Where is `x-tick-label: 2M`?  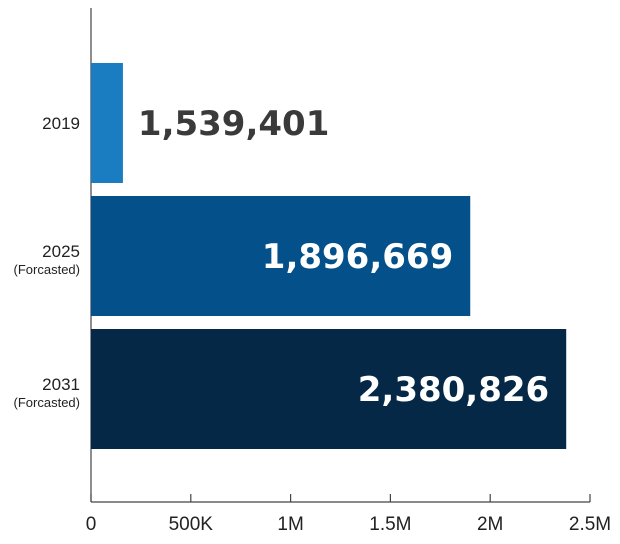
x-tick-label: 2M is located at coordinates (490, 524).